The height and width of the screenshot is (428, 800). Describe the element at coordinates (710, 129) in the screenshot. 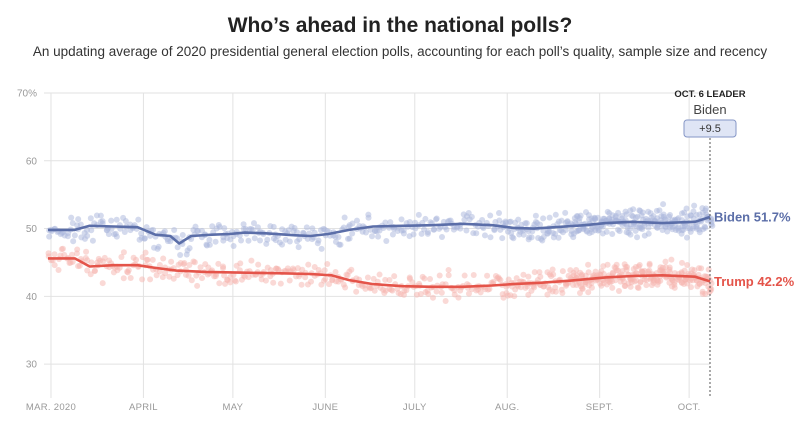

I see `leader-margin: +9.5` at that location.